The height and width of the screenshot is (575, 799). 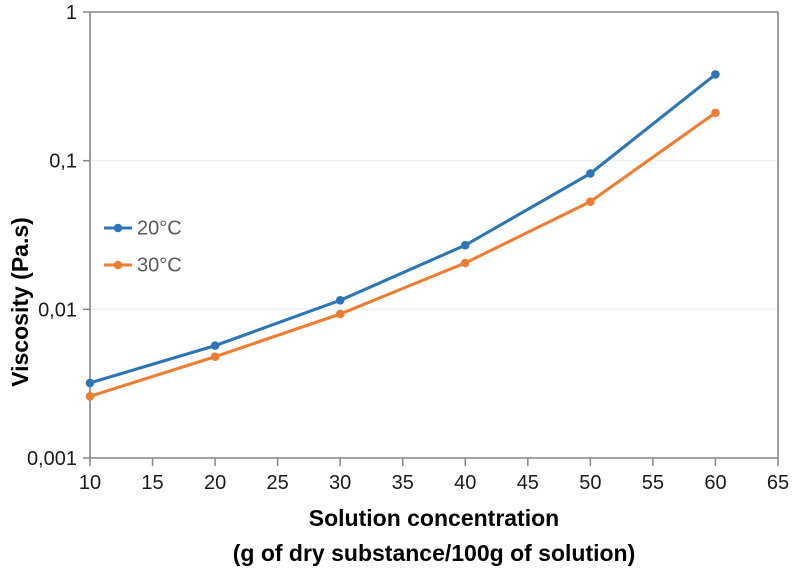 I want to click on y-tick-label-1: 0,1, so click(x=63, y=162).